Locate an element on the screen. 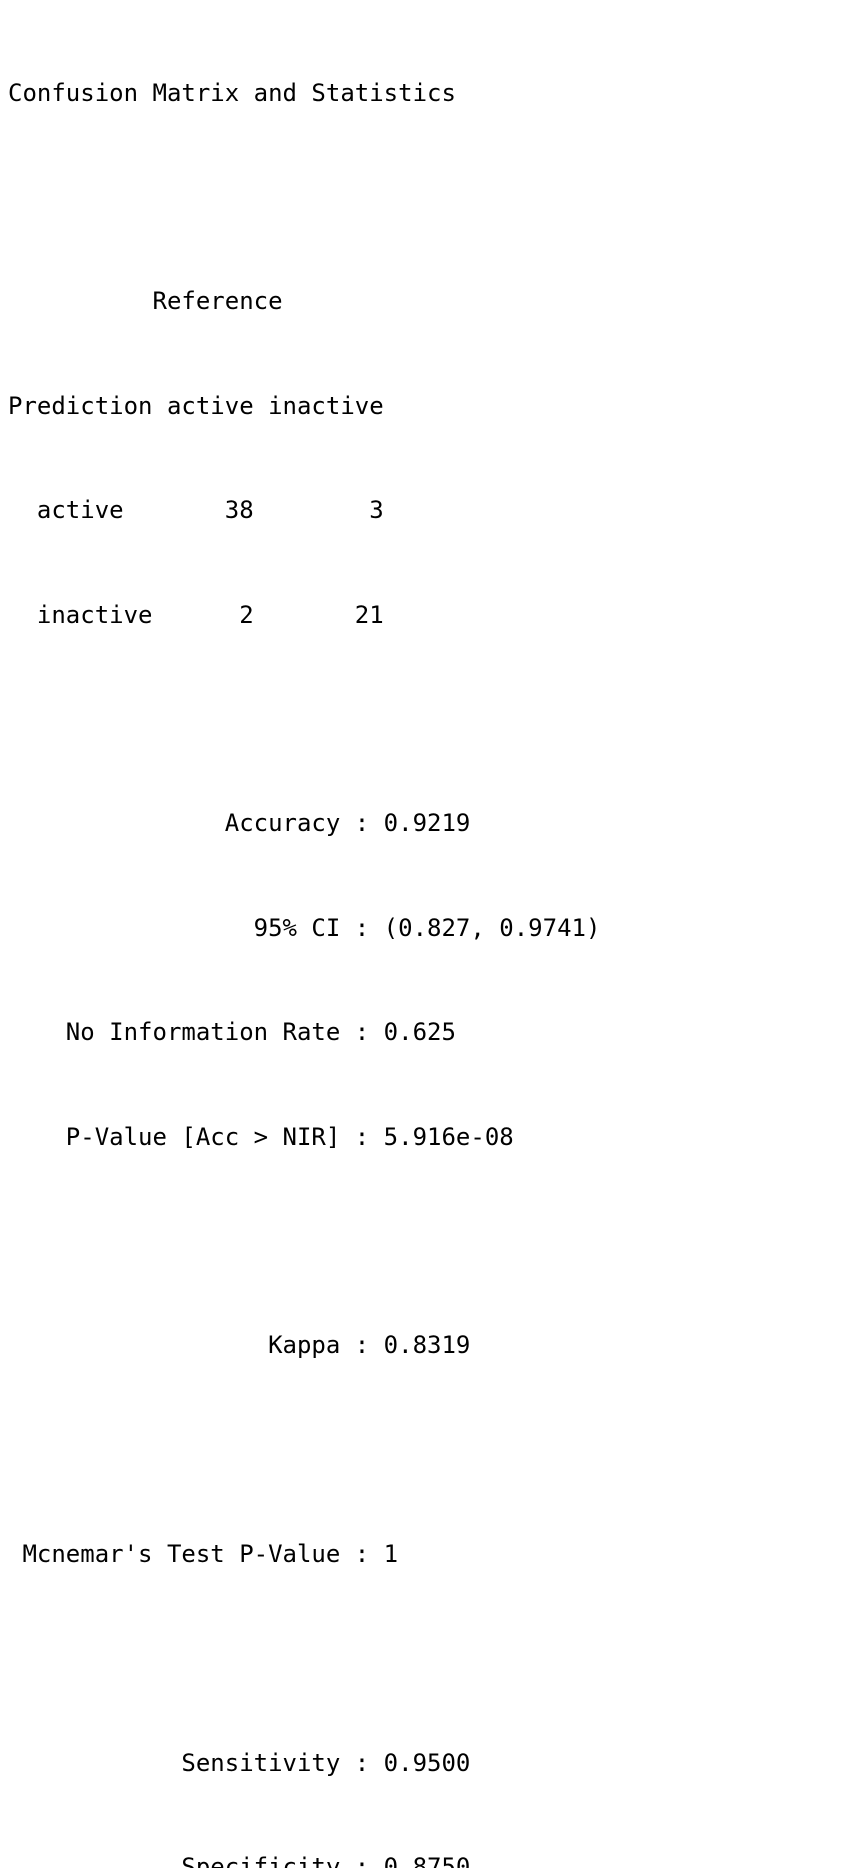  output-title: Confusion Matrix and Statistics is located at coordinates (232, 92).